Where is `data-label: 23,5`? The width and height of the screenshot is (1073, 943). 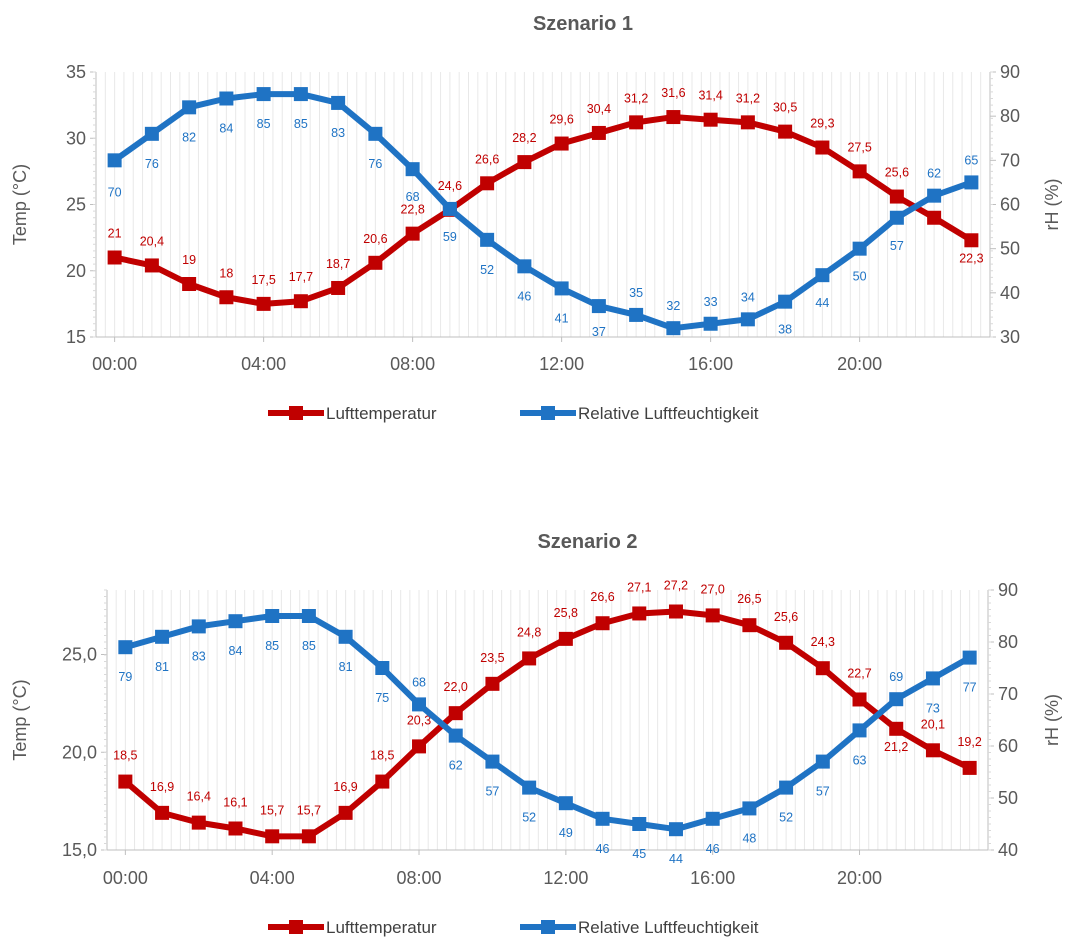 data-label: 23,5 is located at coordinates (492, 658).